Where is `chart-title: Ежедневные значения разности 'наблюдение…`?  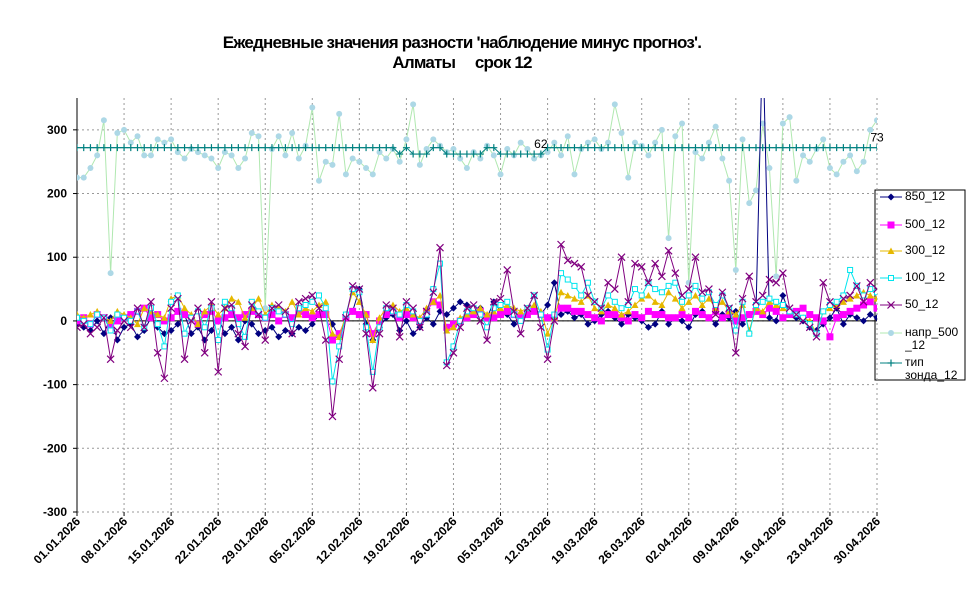
chart-title: Ежедневные значения разности 'наблюдение… is located at coordinates (462, 42).